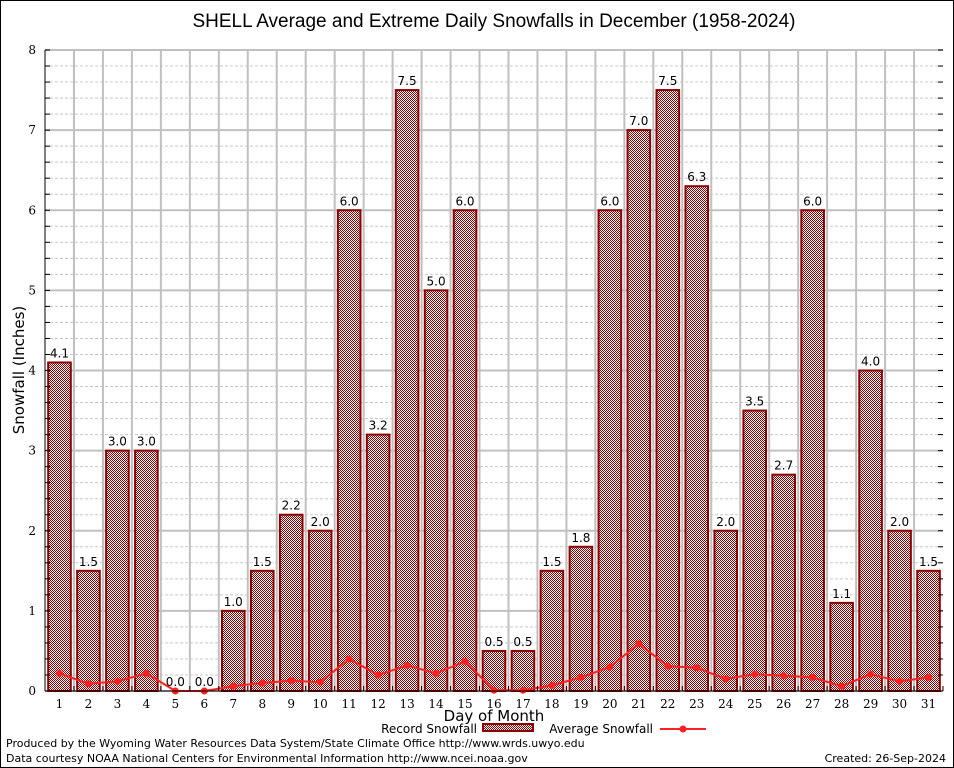 The width and height of the screenshot is (954, 768). What do you see at coordinates (522, 704) in the screenshot?
I see `x-tick-label: 17` at bounding box center [522, 704].